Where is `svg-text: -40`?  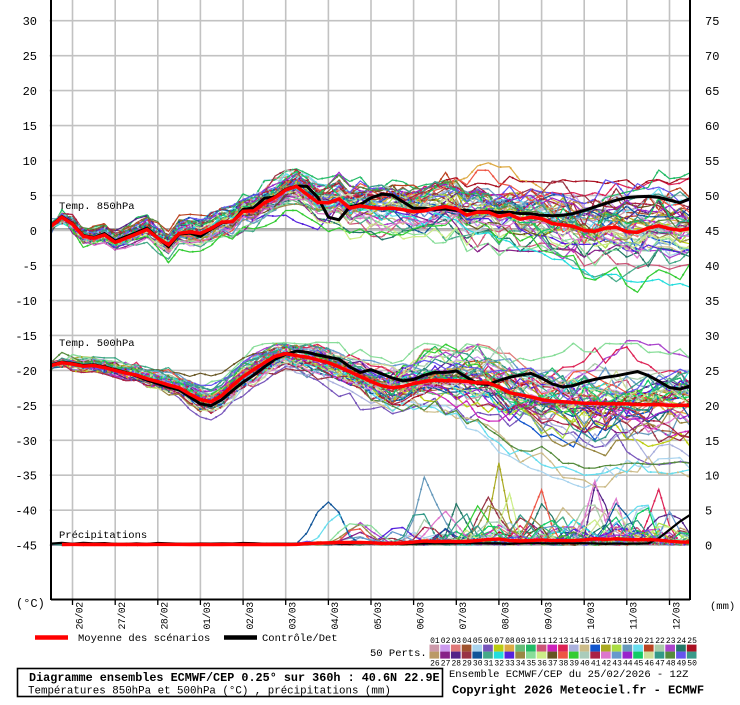
svg-text: -40 is located at coordinates (26, 512).